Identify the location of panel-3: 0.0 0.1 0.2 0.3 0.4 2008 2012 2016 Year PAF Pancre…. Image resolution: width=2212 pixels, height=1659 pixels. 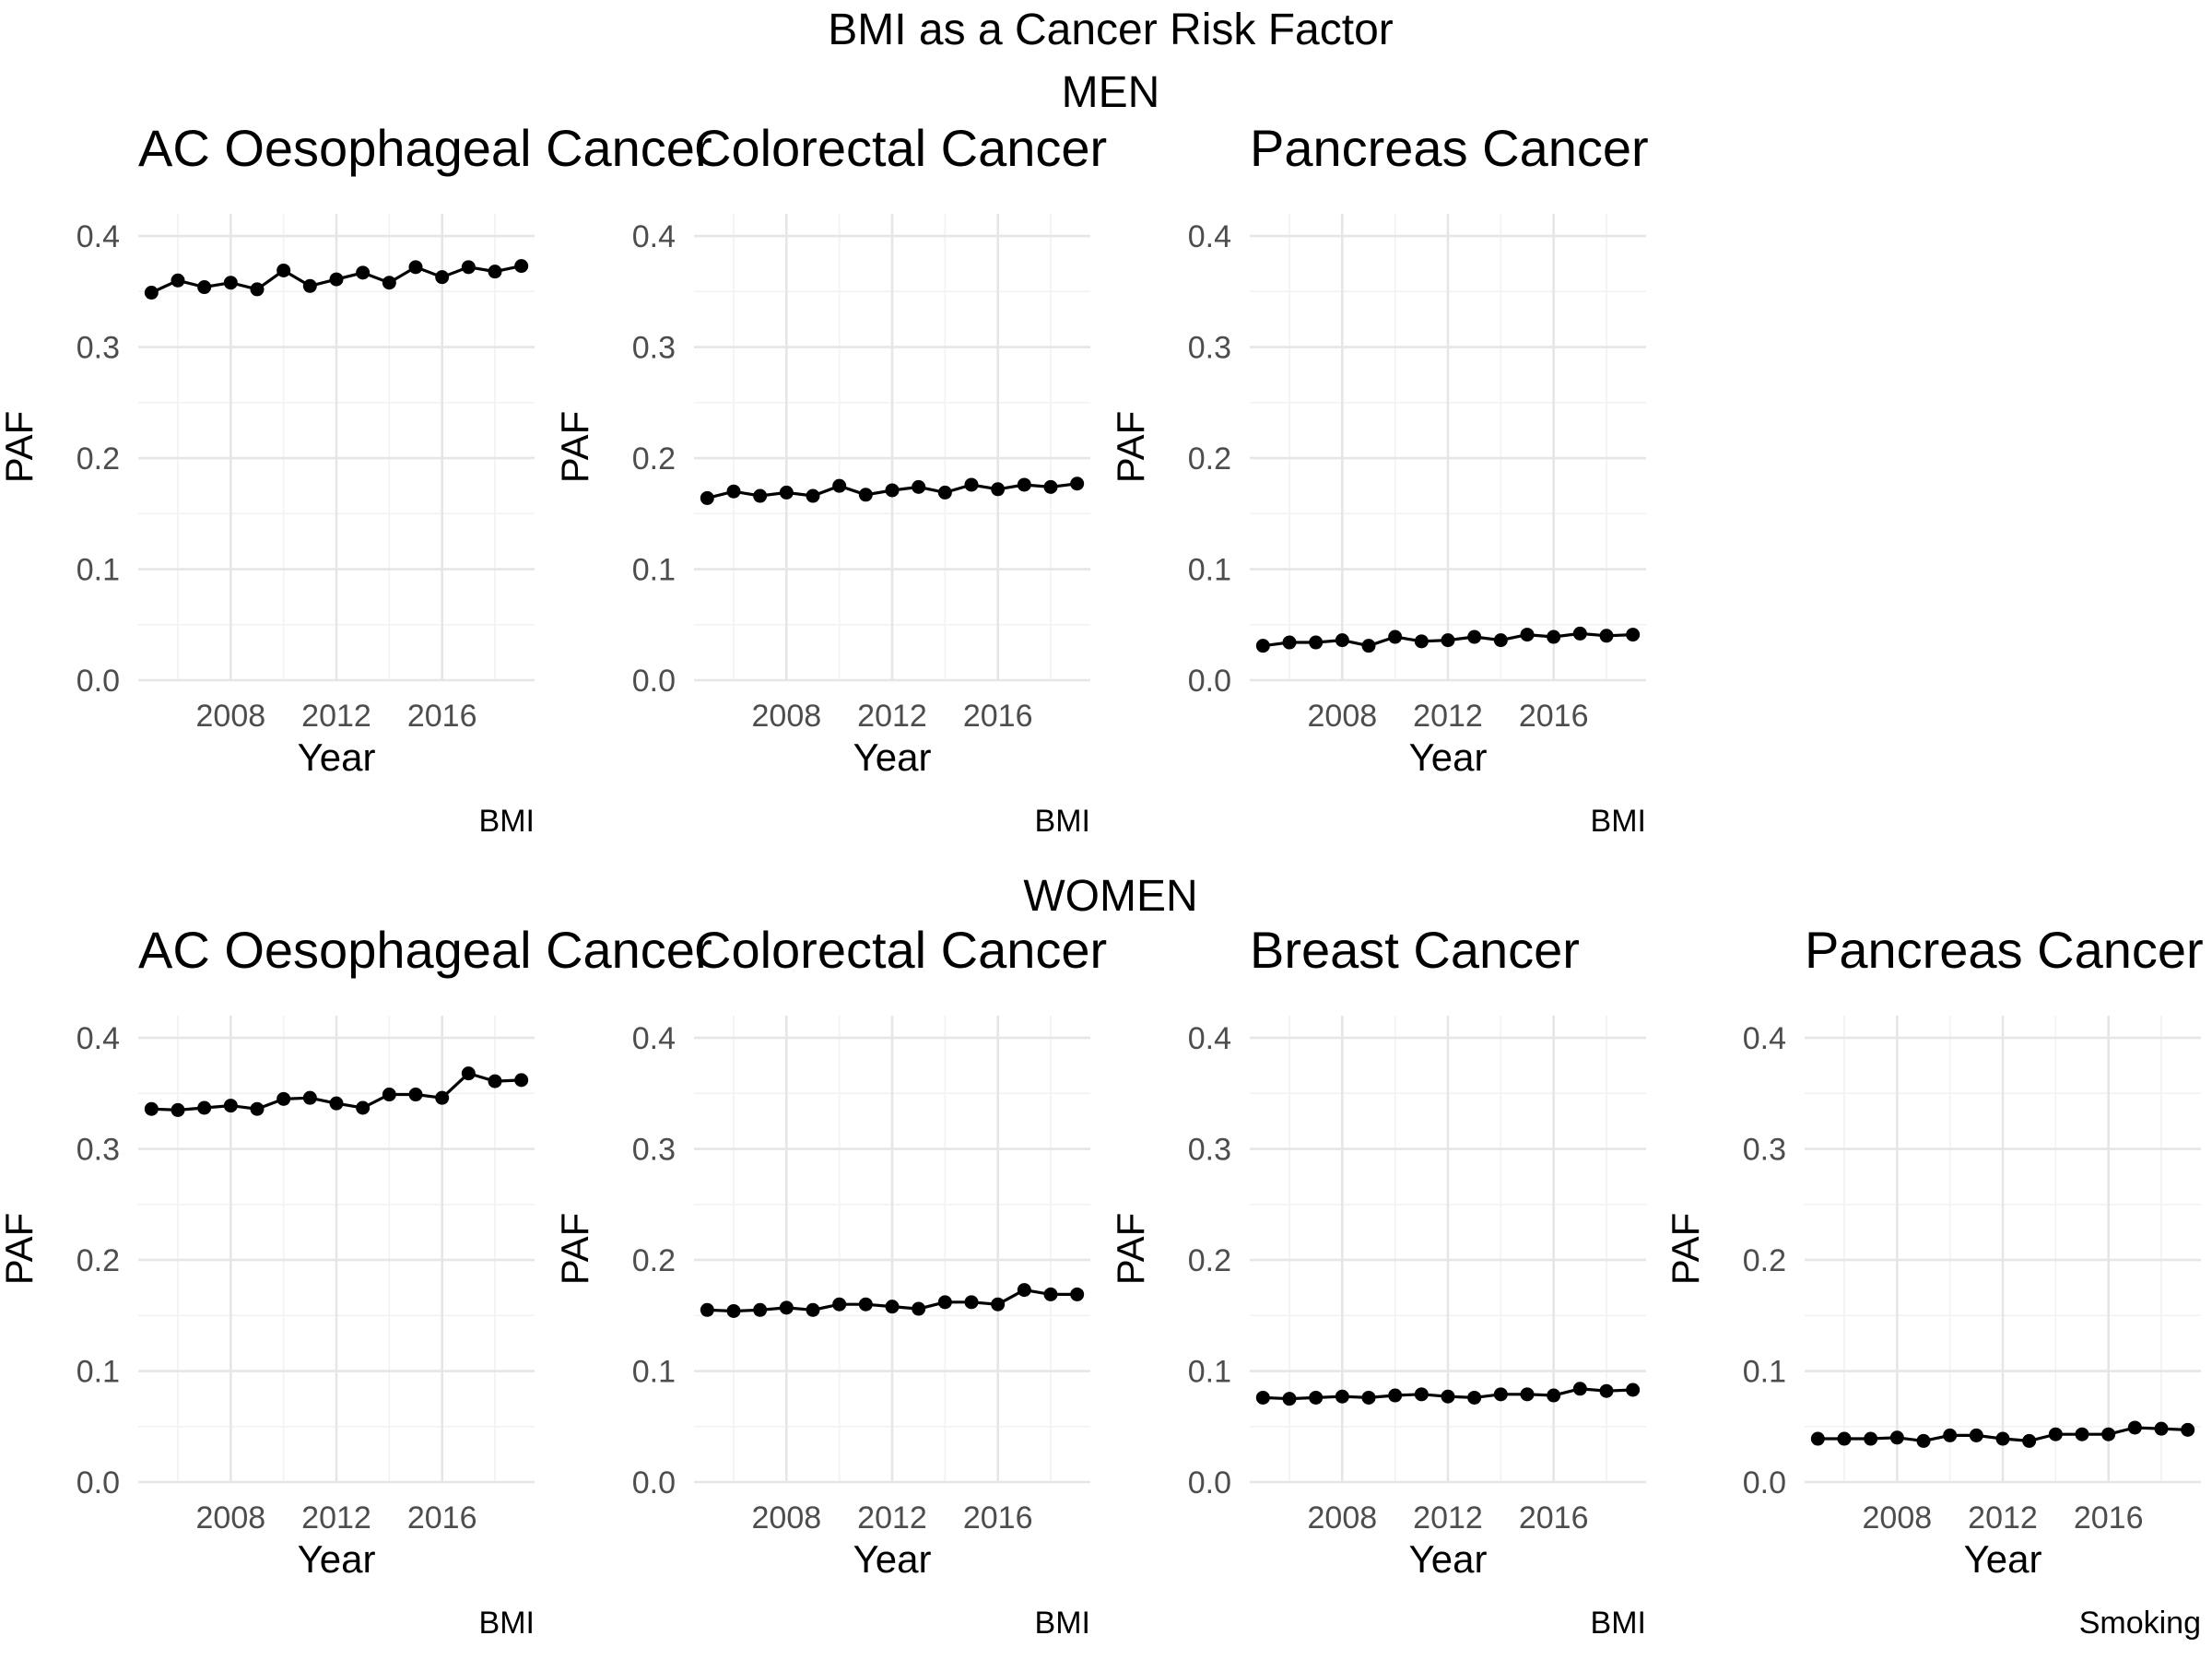
(1379, 479).